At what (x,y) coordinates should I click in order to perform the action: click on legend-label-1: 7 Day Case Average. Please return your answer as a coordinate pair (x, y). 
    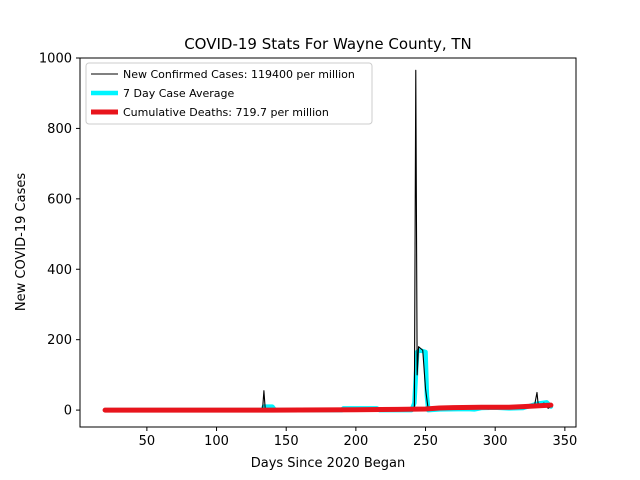
    Looking at the image, I should click on (179, 93).